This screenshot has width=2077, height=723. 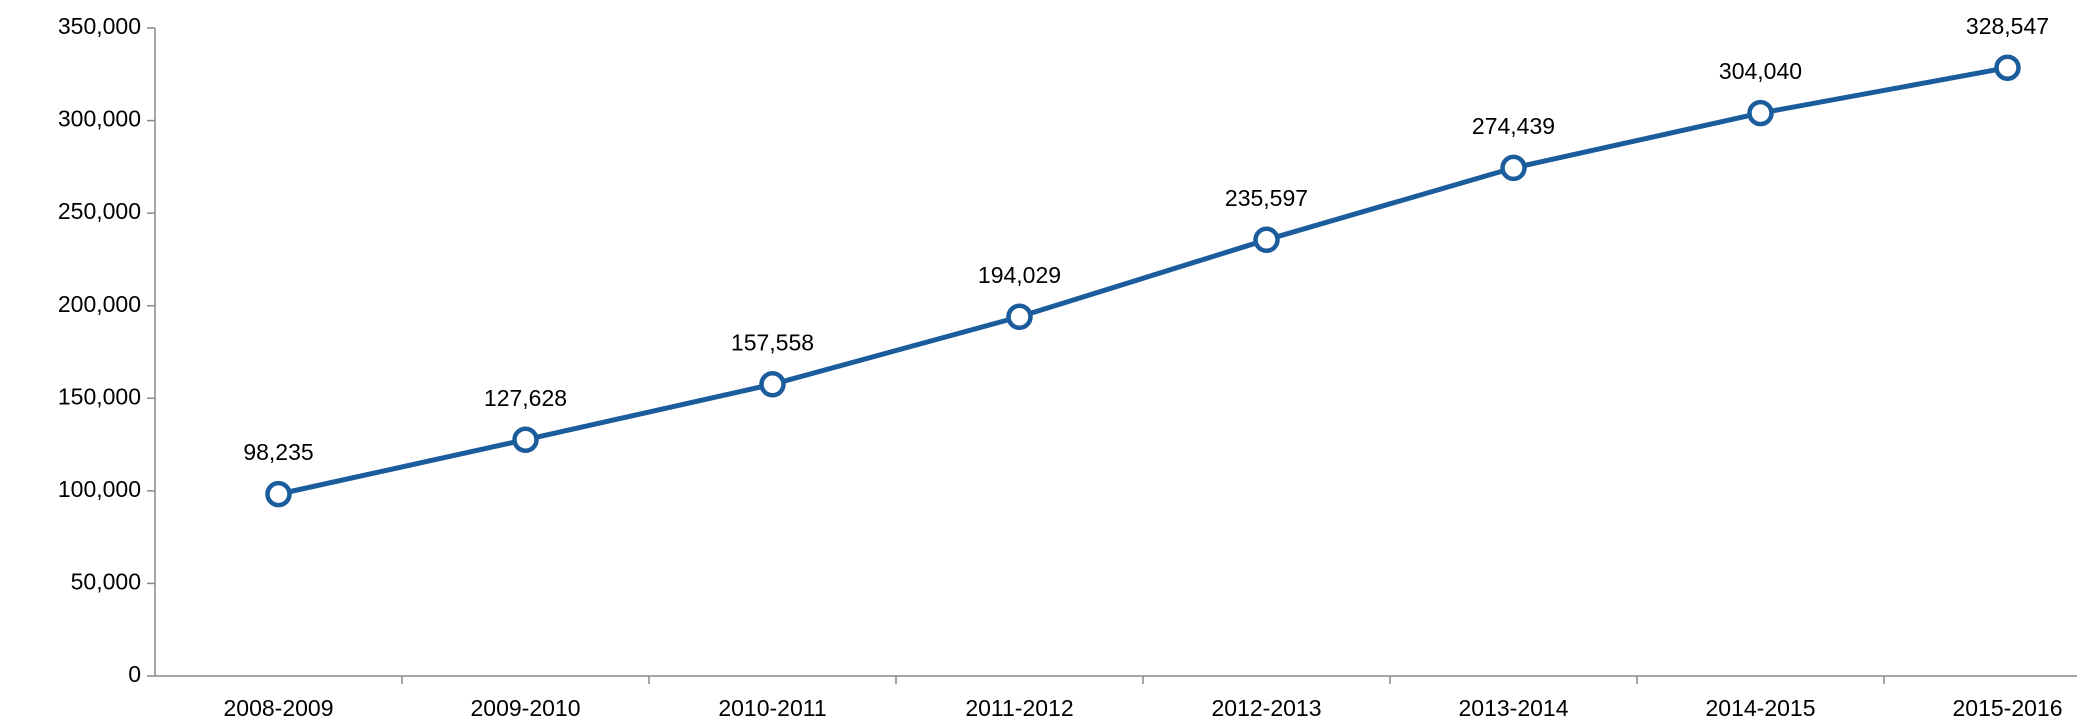 What do you see at coordinates (1761, 708) in the screenshot?
I see `x-tick-label: 2014-2015` at bounding box center [1761, 708].